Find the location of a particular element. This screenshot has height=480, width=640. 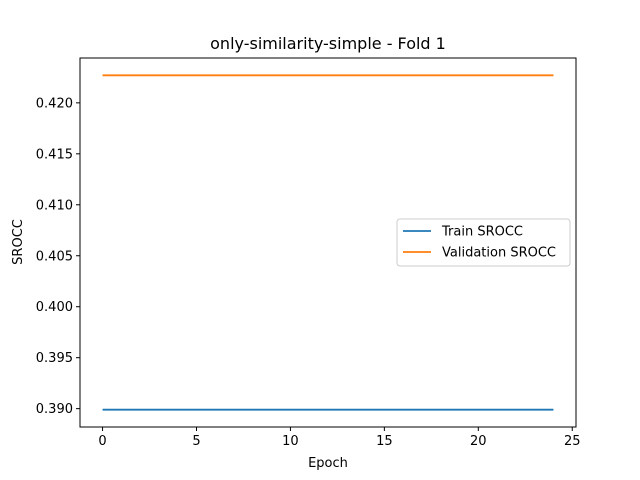

legend-frame is located at coordinates (483, 242).